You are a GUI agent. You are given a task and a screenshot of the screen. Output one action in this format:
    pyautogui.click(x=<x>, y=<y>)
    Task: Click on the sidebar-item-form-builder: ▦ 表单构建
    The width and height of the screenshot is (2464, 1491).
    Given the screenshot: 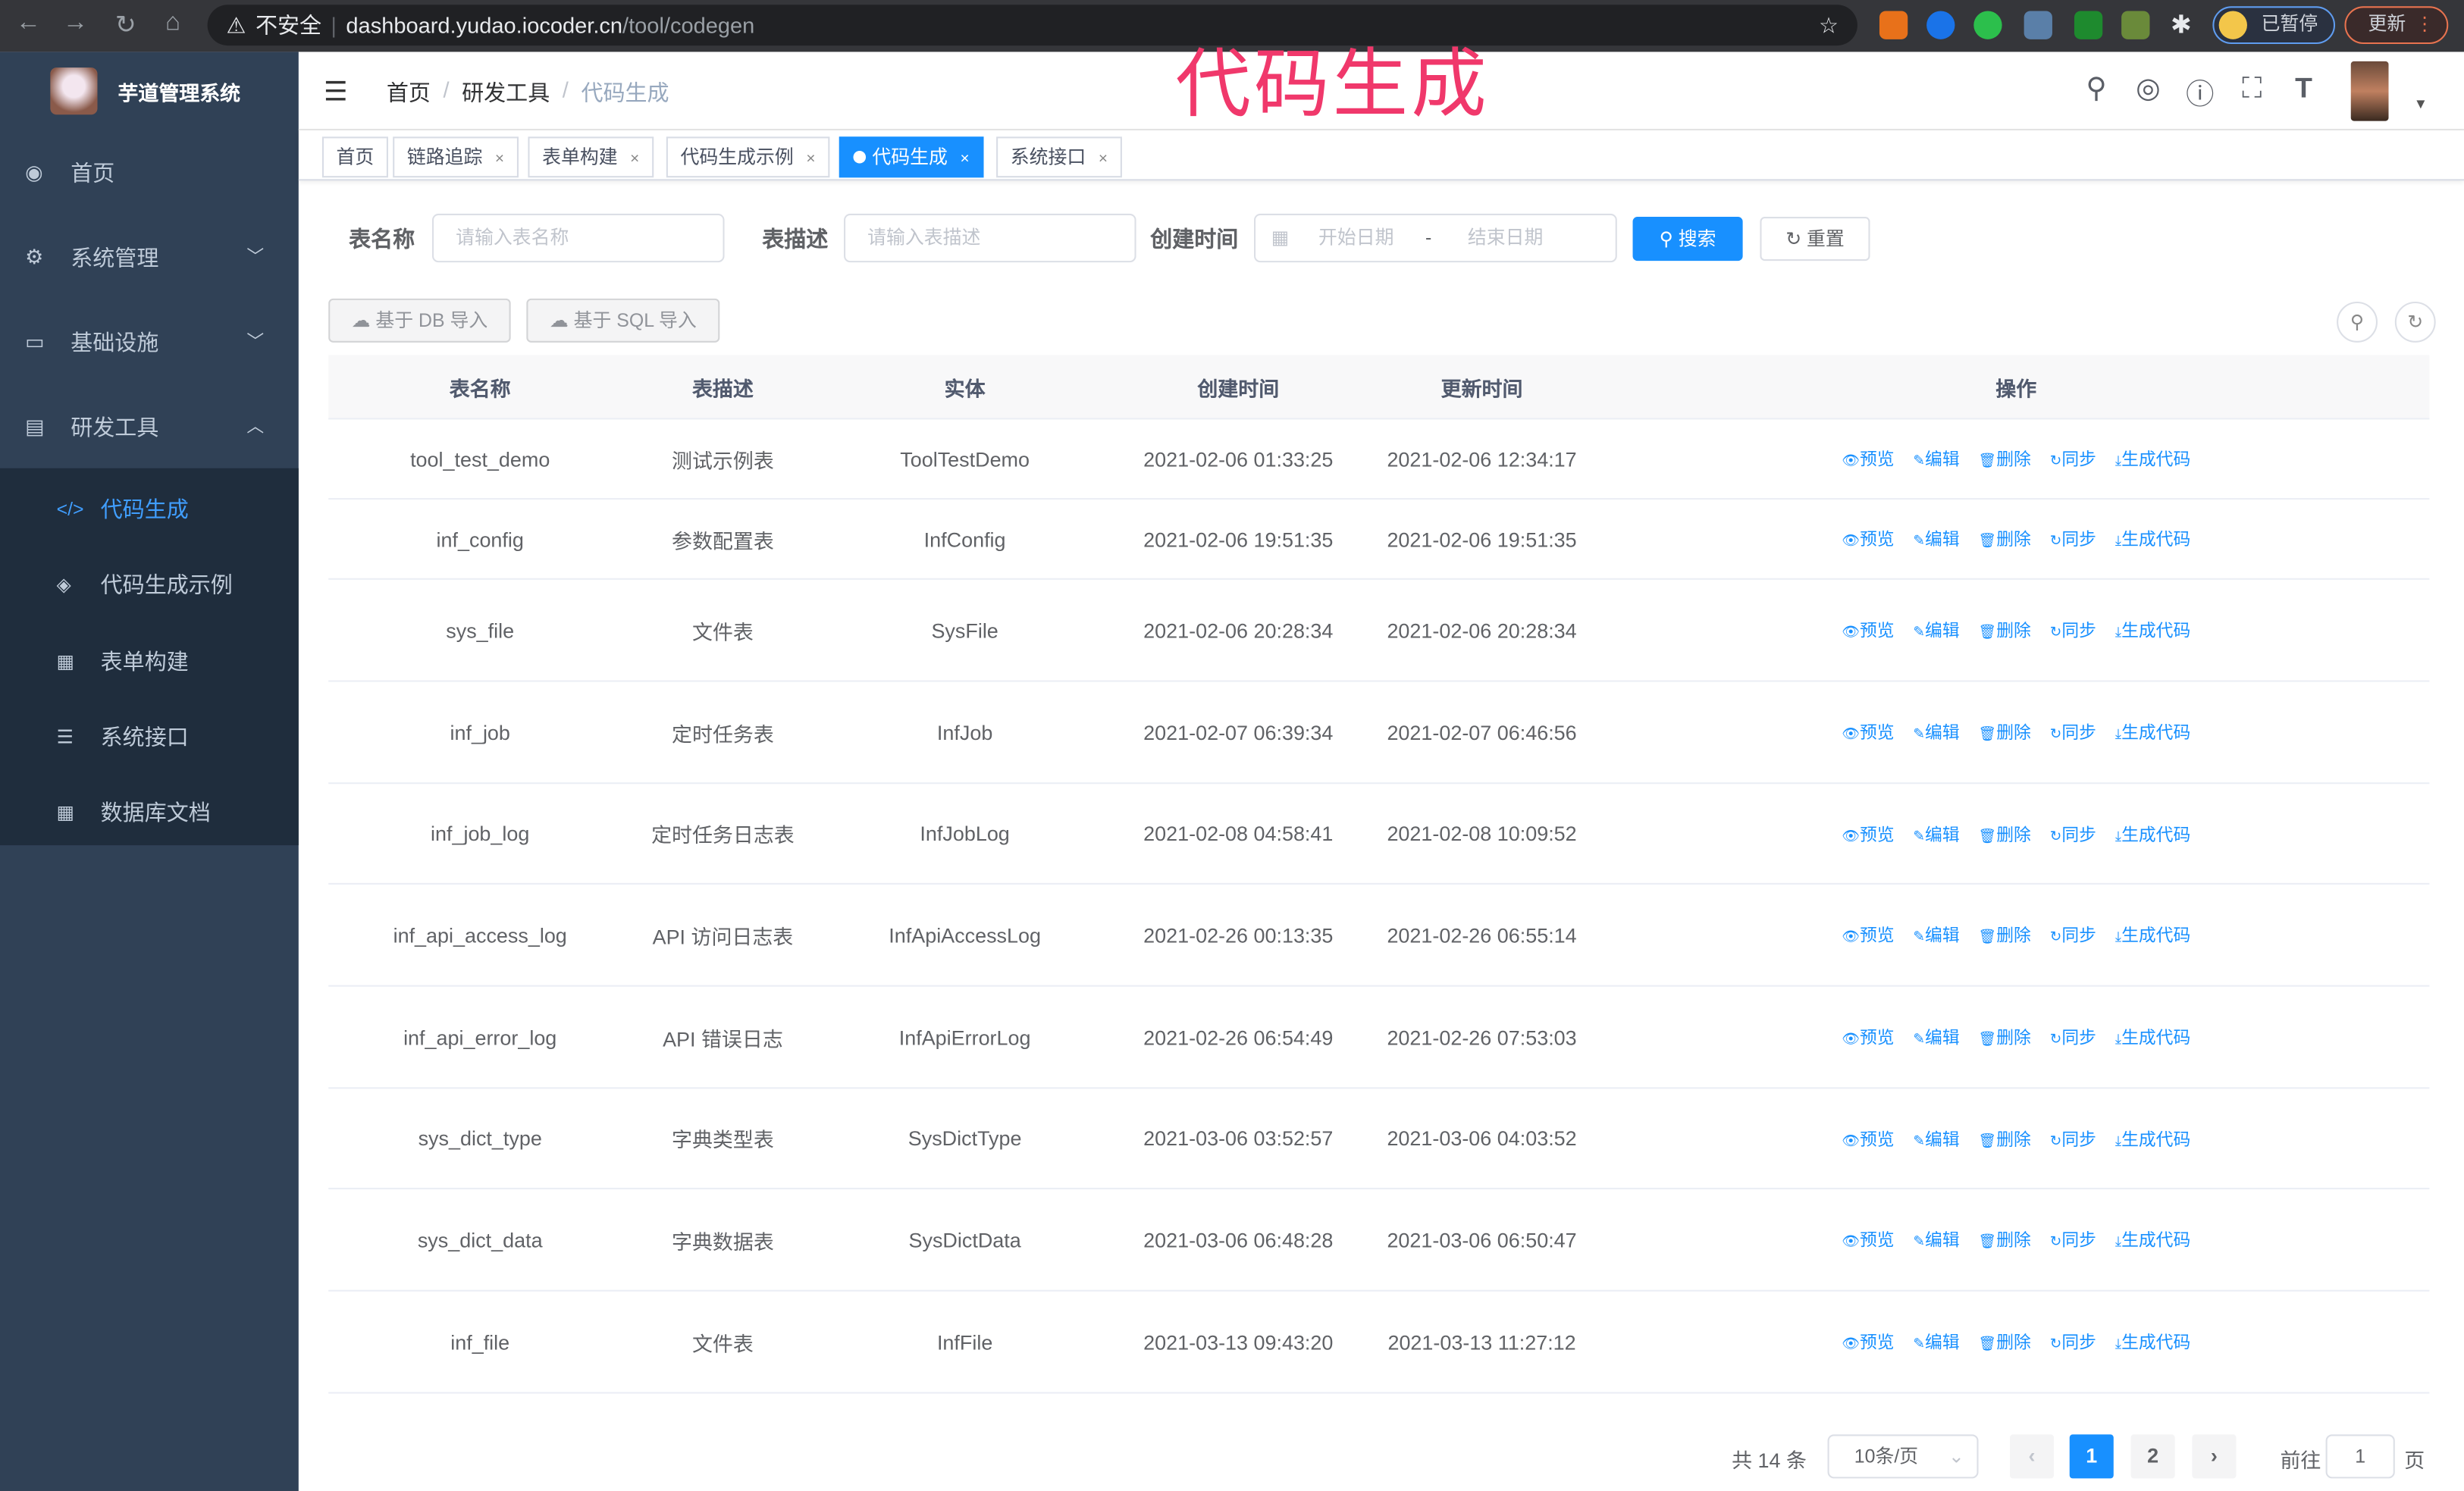 What is the action you would take?
    pyautogui.click(x=150, y=661)
    